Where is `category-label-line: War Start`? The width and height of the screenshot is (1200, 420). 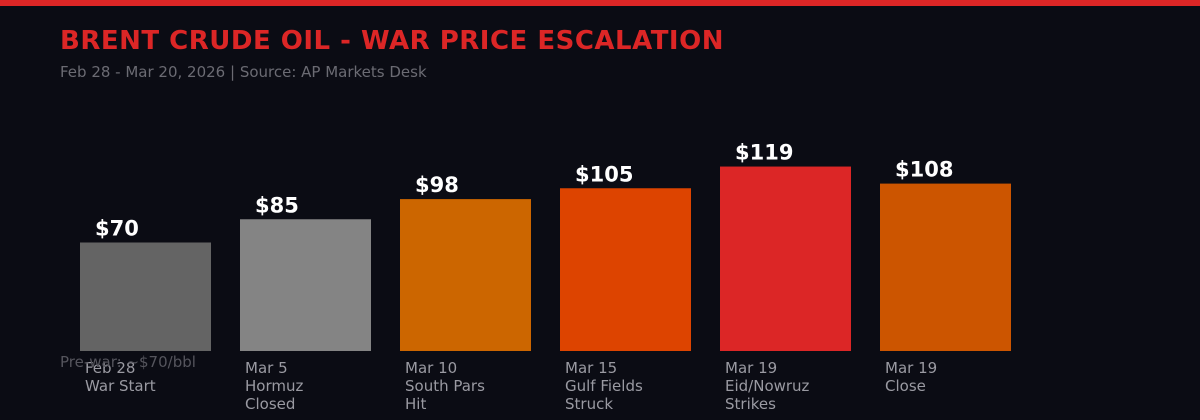 category-label-line: War Start is located at coordinates (120, 386).